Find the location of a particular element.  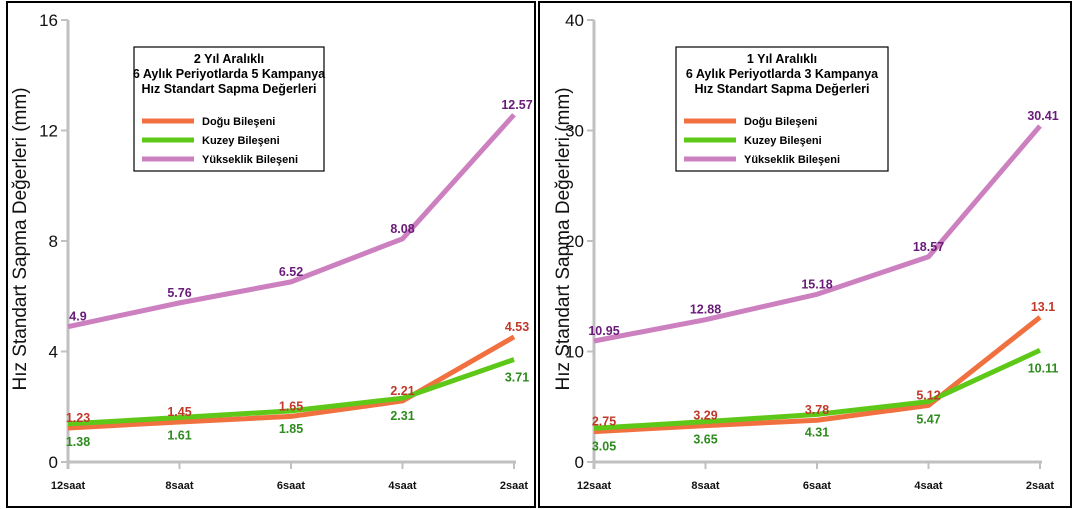

data-label: 8.08 is located at coordinates (402, 229).